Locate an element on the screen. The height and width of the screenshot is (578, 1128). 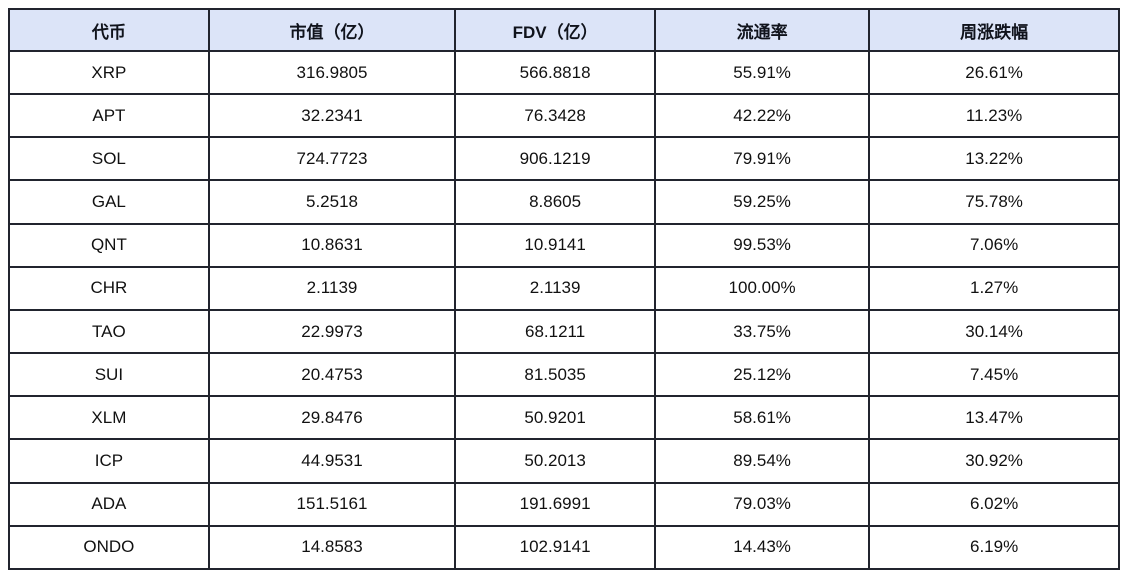
table-cell-circulation_rate: 58.61% is located at coordinates (762, 418).